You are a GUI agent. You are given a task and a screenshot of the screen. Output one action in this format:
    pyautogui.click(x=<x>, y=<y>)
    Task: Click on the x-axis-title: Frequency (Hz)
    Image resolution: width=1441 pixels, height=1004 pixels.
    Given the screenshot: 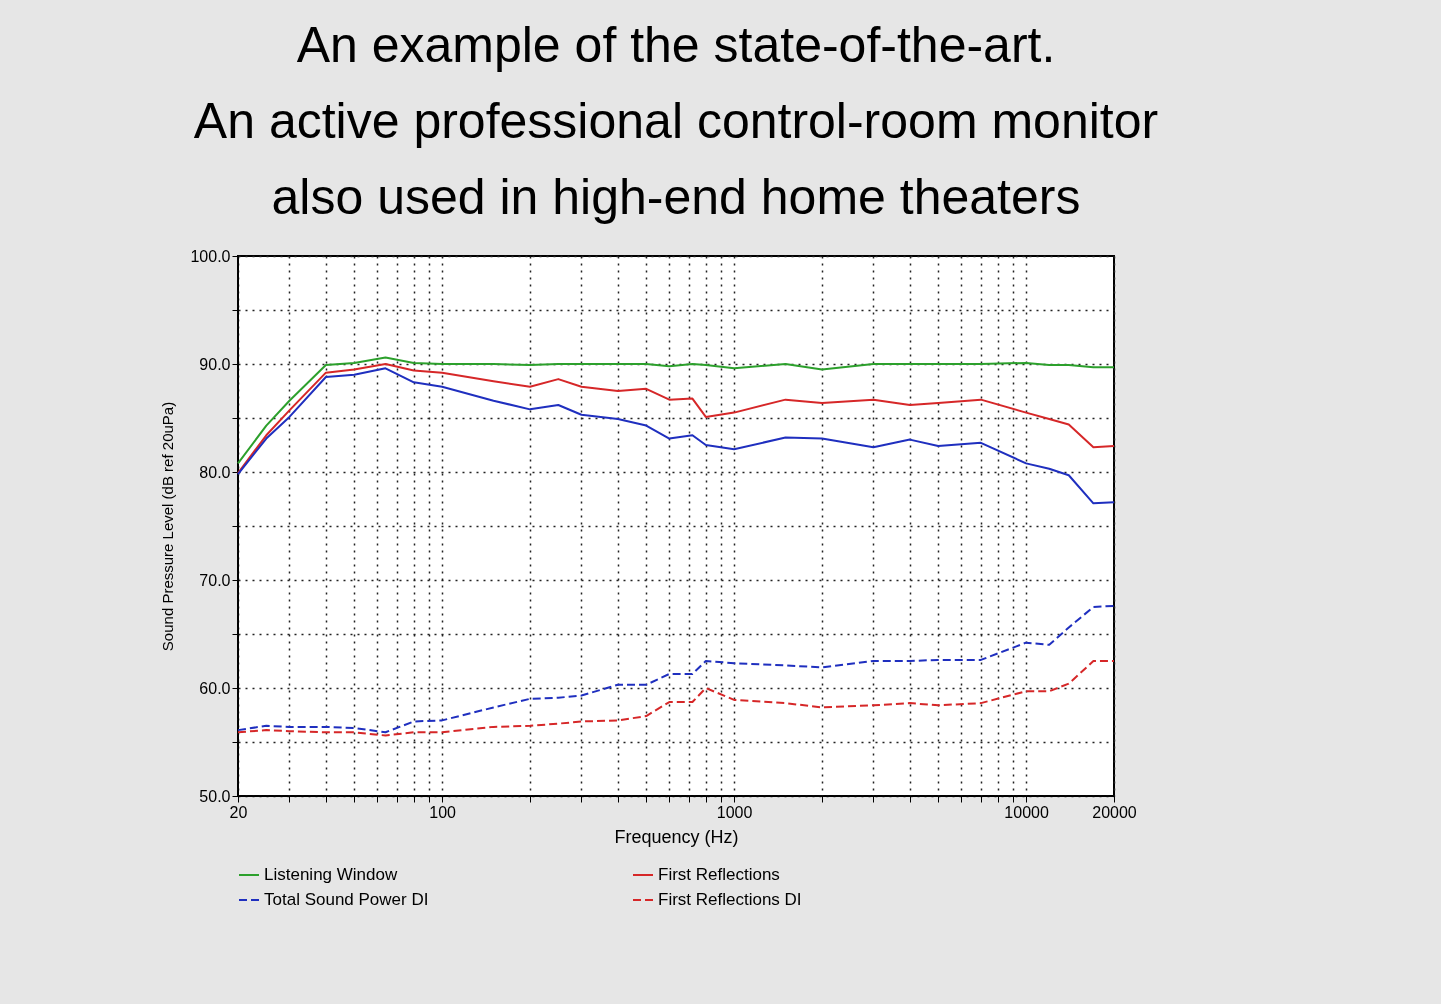 What is the action you would take?
    pyautogui.click(x=676, y=836)
    